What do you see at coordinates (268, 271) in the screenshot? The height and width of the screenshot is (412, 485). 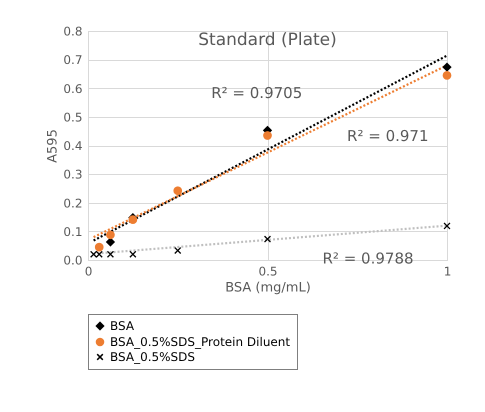 I see `x-tick-label: 0.5` at bounding box center [268, 271].